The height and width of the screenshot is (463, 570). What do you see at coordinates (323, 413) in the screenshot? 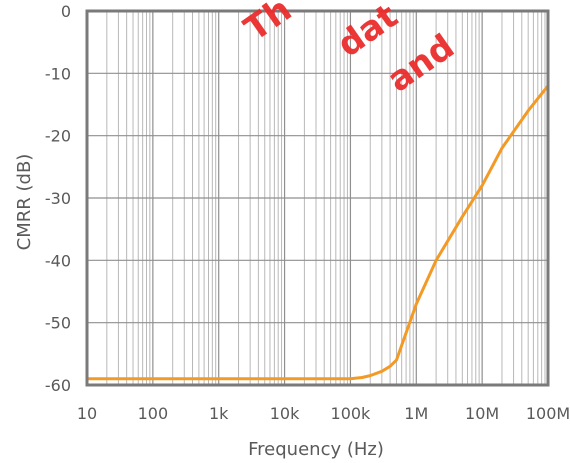
I see `x-tick-labels: 10 100 1k 10k 100k 1M 10M 100M` at bounding box center [323, 413].